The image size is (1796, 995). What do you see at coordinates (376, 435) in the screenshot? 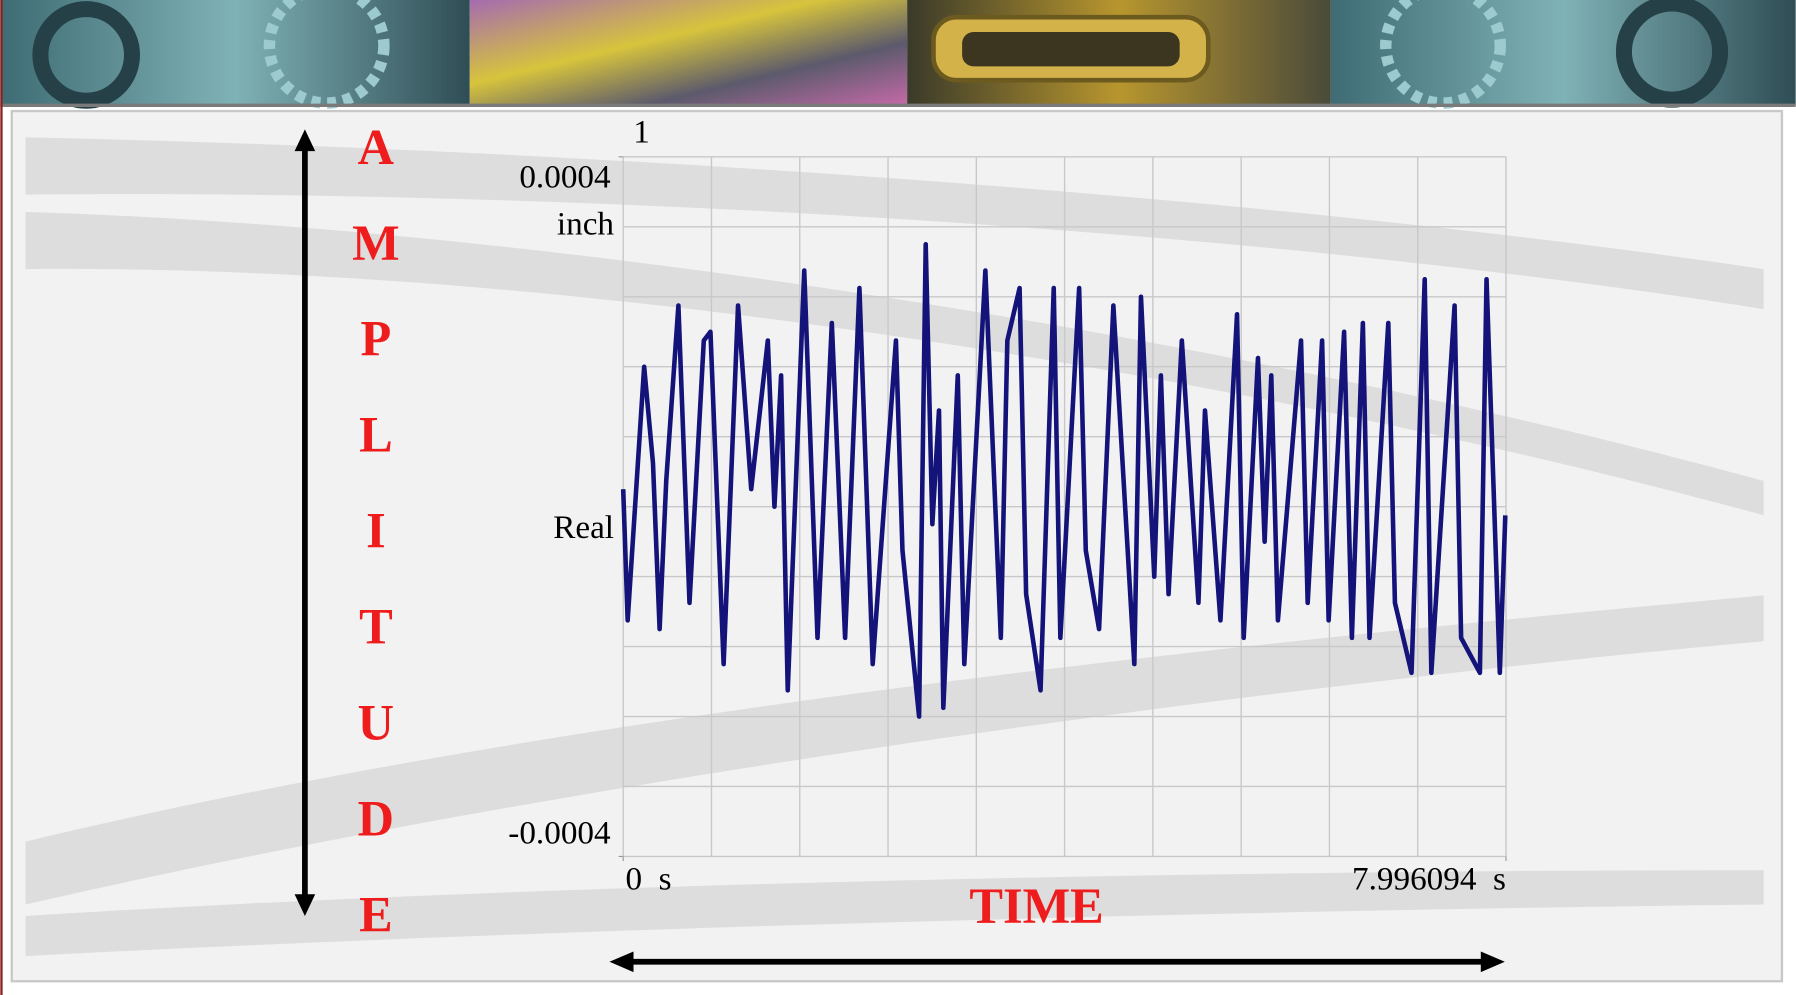
I see `amplitude-letter: L` at bounding box center [376, 435].